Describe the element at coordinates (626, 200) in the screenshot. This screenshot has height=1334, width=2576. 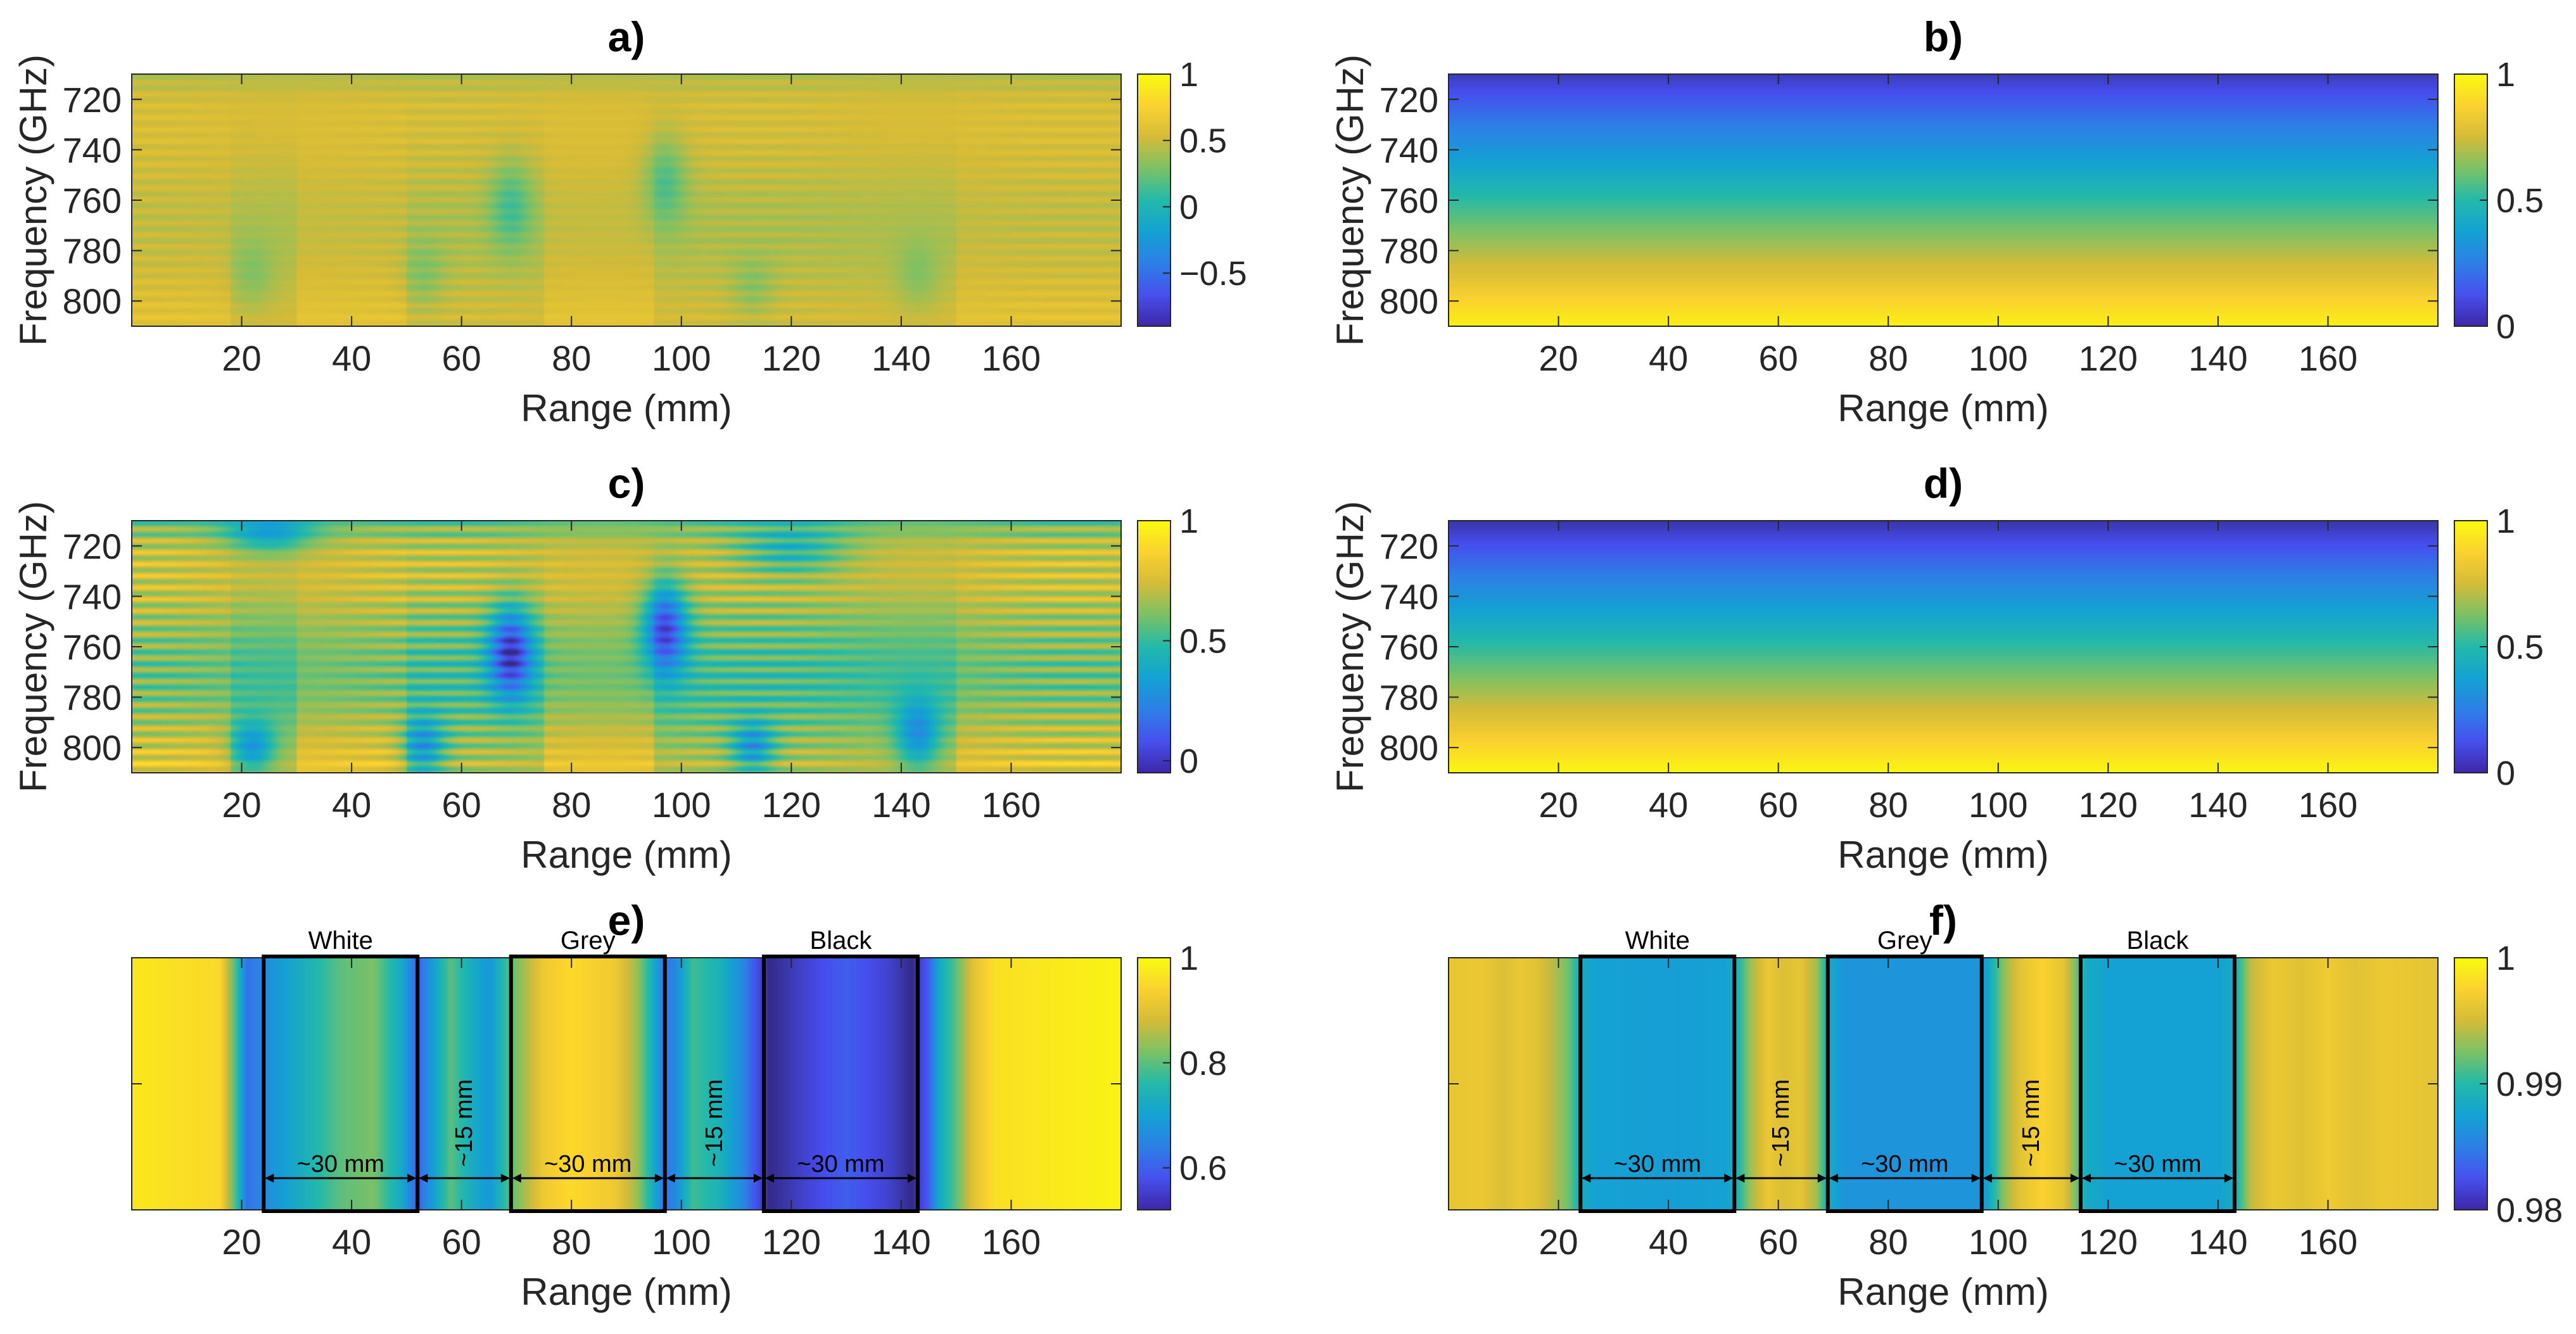
I see `heatmap-image-a` at that location.